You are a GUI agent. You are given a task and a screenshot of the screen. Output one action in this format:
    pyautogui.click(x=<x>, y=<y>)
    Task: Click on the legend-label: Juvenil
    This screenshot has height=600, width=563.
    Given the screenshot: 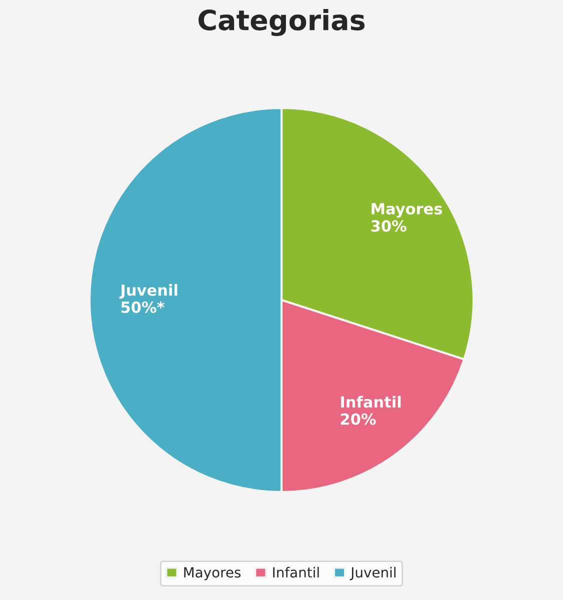 What is the action you would take?
    pyautogui.click(x=373, y=573)
    